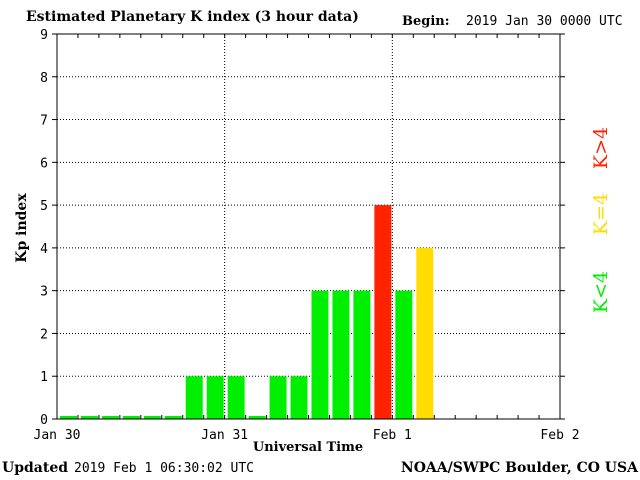  What do you see at coordinates (601, 148) in the screenshot?
I see `legend-k-greater-4: K>4` at bounding box center [601, 148].